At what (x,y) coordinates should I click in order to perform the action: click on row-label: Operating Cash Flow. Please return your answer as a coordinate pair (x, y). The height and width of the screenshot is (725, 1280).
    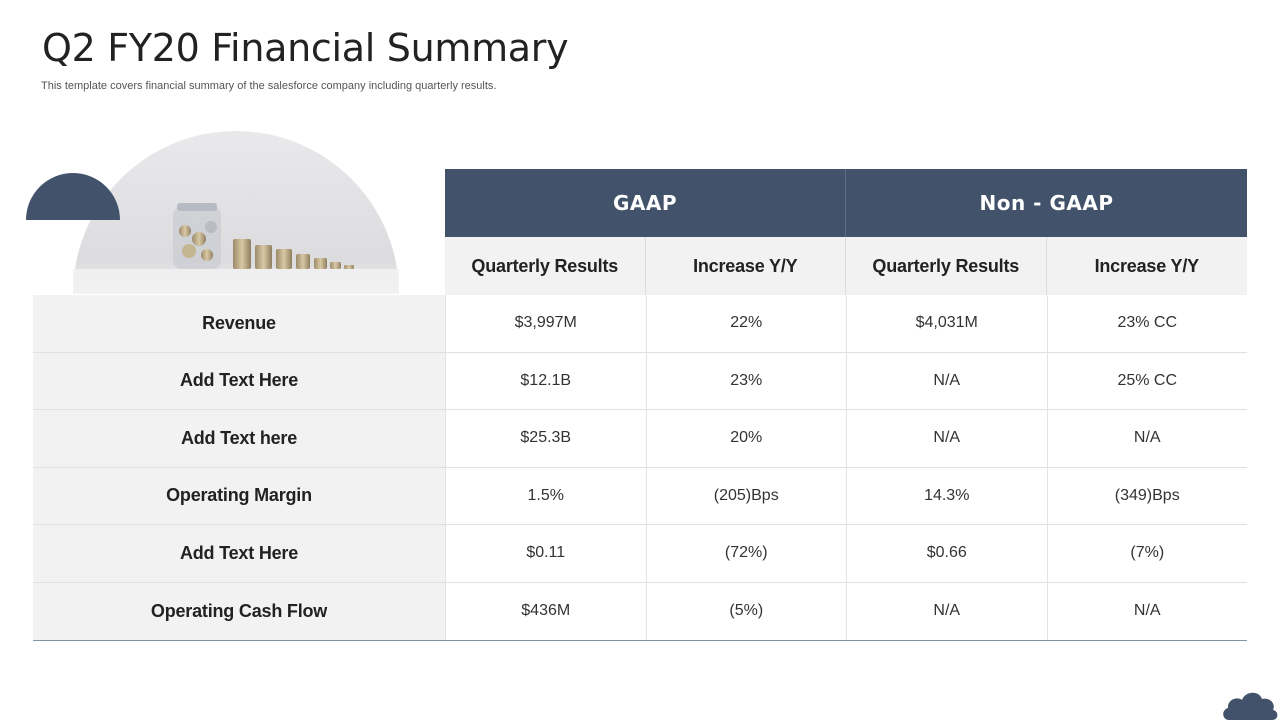
    Looking at the image, I should click on (239, 611).